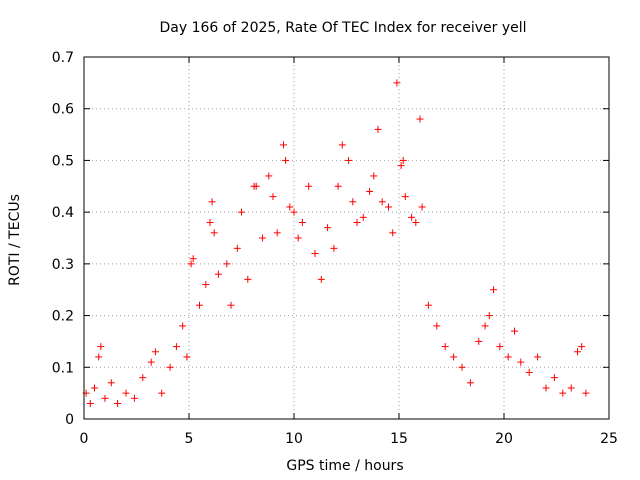 The height and width of the screenshot is (480, 640). Describe the element at coordinates (63, 213) in the screenshot. I see `y-tick-label: 0.4` at that location.